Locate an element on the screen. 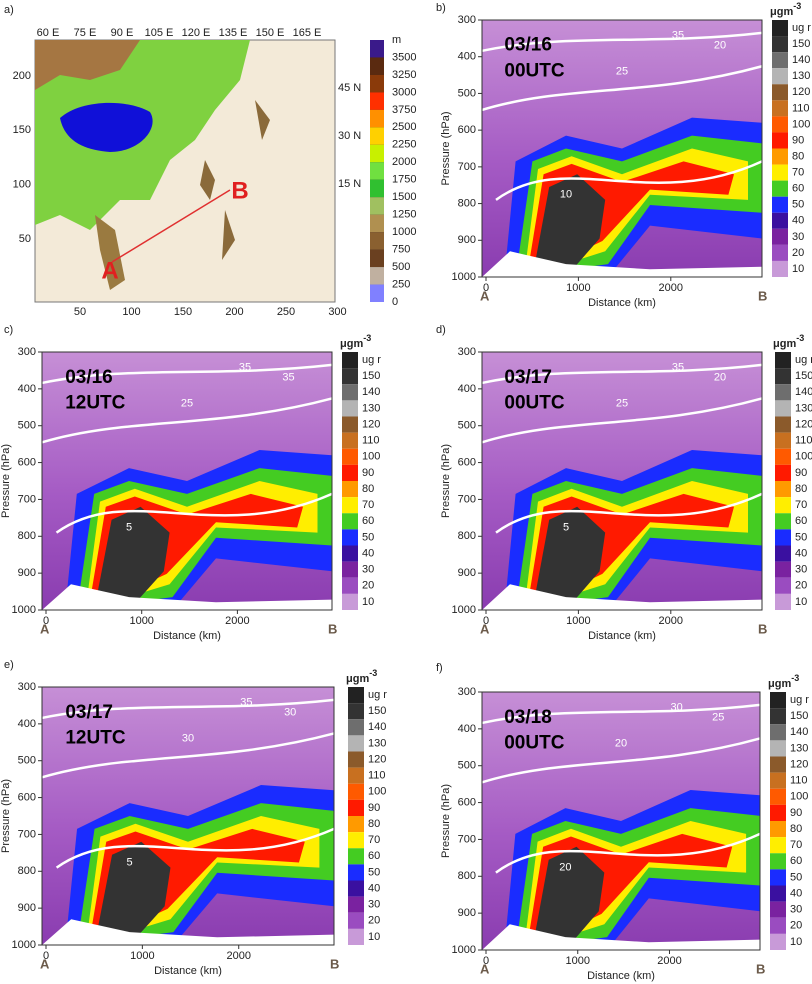  unit-exponent: -3 is located at coordinates (373, 673).